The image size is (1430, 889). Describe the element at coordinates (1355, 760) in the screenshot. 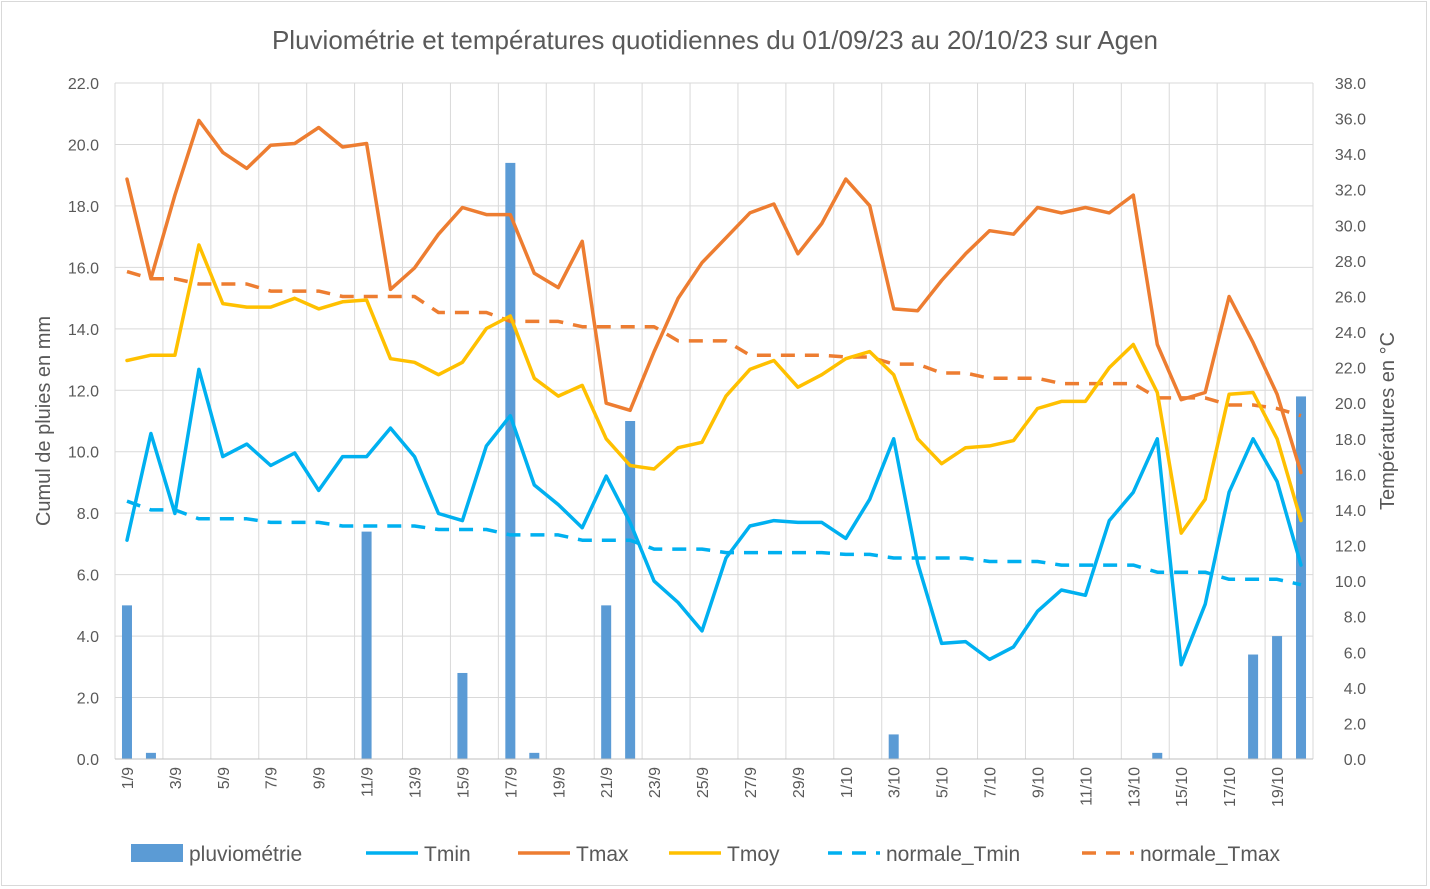

I see `y-right-tick-label: 0.0` at that location.